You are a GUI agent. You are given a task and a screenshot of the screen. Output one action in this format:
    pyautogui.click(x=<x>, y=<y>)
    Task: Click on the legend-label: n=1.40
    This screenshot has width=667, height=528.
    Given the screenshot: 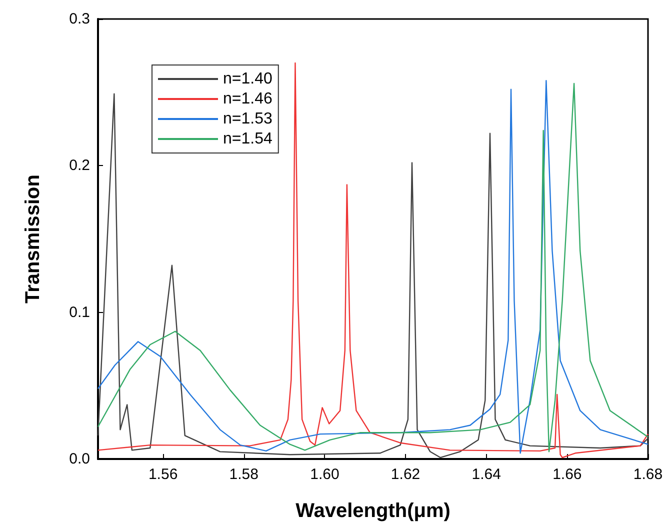 What is the action you would take?
    pyautogui.click(x=247, y=79)
    